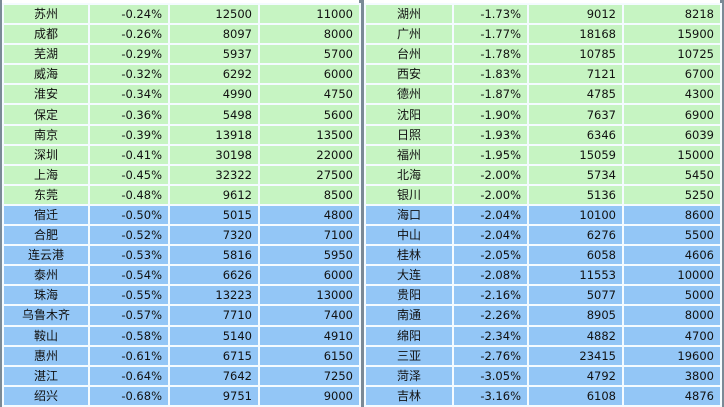  Describe the element at coordinates (490, 295) in the screenshot. I see `change-cell: -2.16%` at that location.